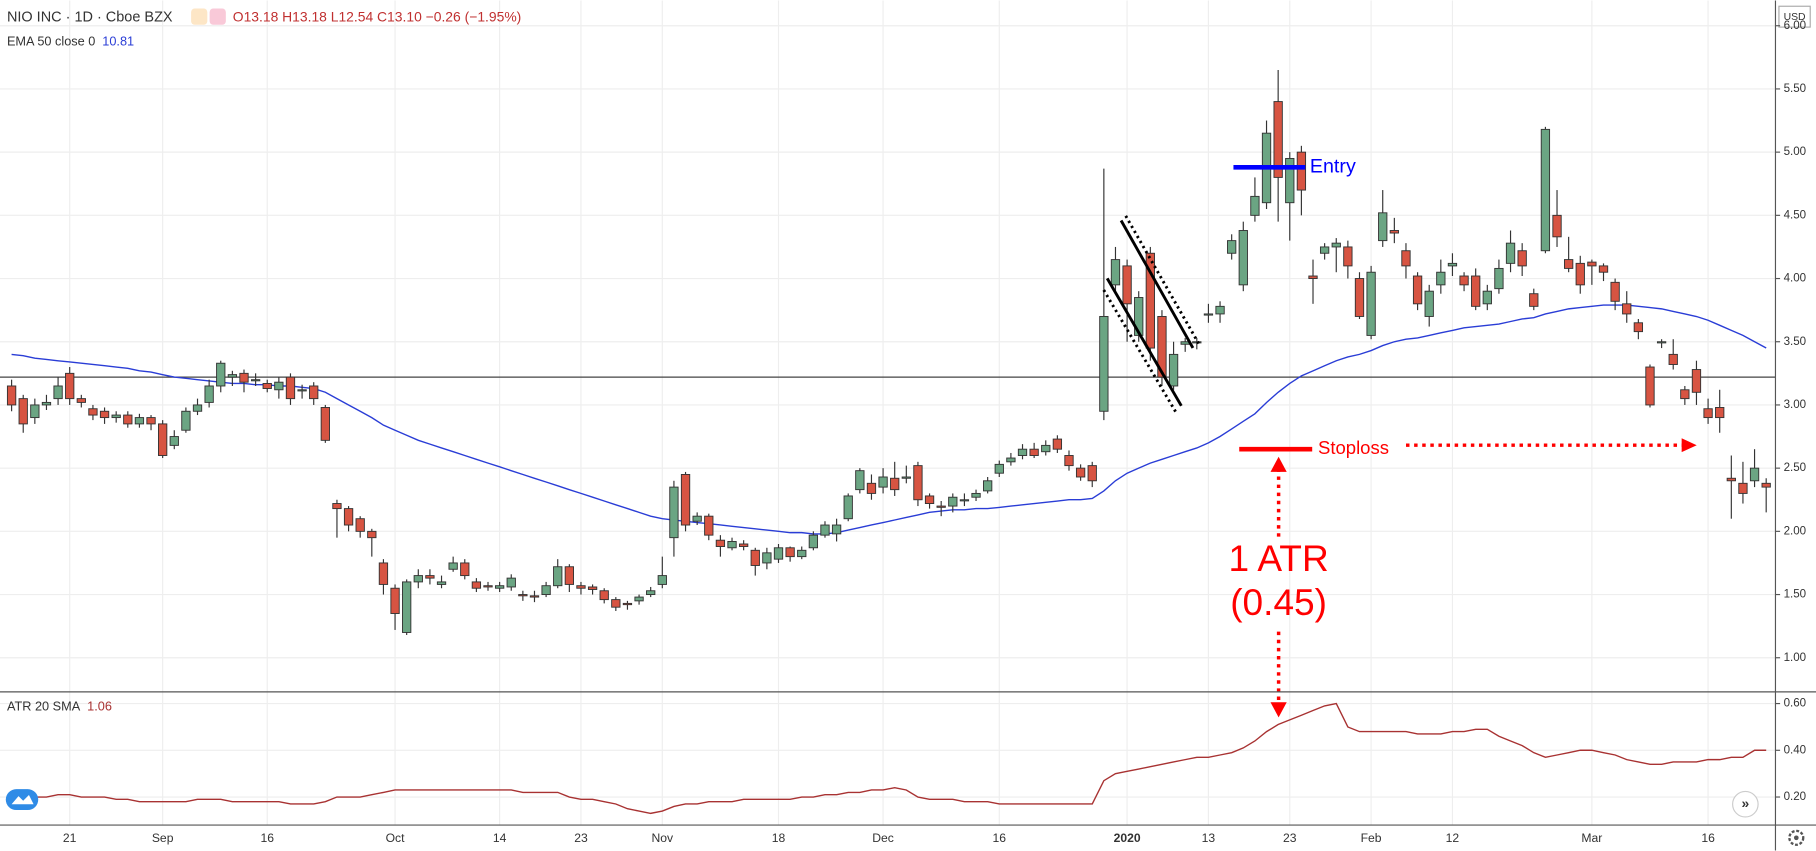  Describe the element at coordinates (1278, 602) in the screenshot. I see `atr-annotation-value: (0.45)` at that location.